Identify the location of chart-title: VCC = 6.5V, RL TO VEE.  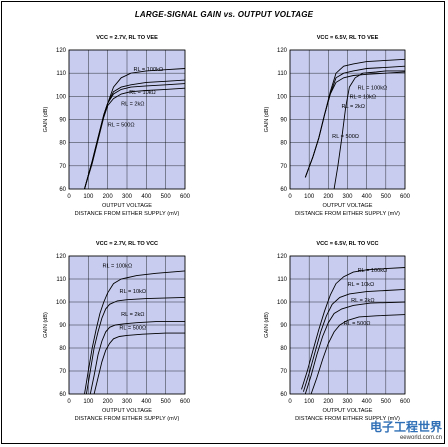
(348, 38).